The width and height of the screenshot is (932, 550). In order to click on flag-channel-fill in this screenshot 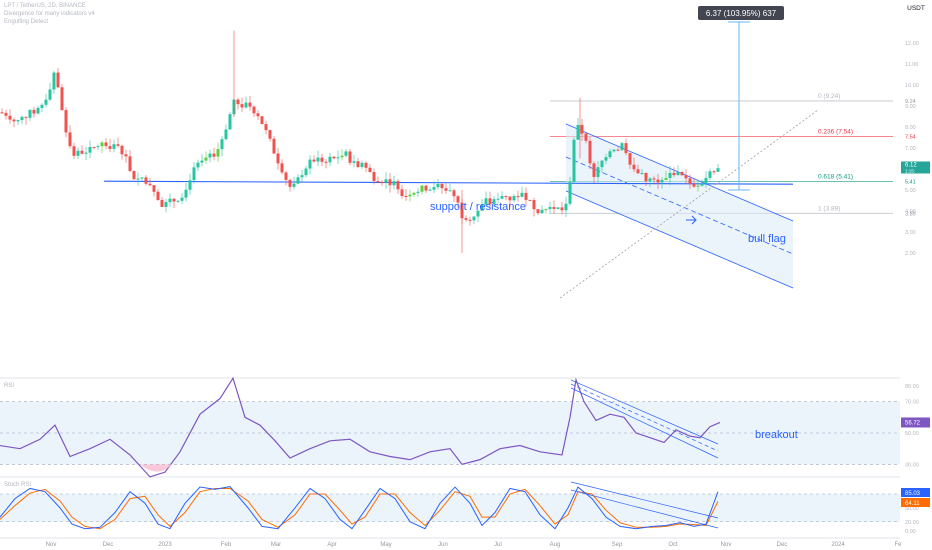, I will do `click(679, 206)`.